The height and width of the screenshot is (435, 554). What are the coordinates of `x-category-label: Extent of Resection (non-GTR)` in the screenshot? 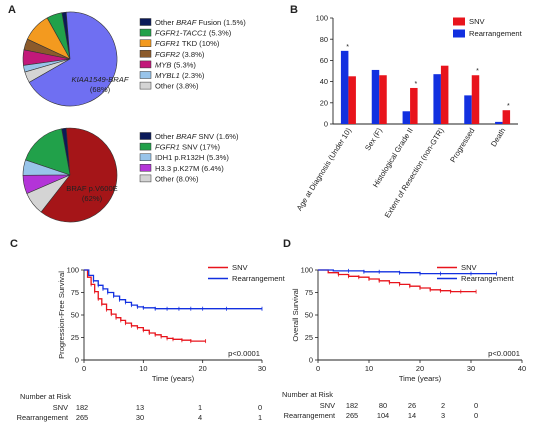 It's located at (414, 173).